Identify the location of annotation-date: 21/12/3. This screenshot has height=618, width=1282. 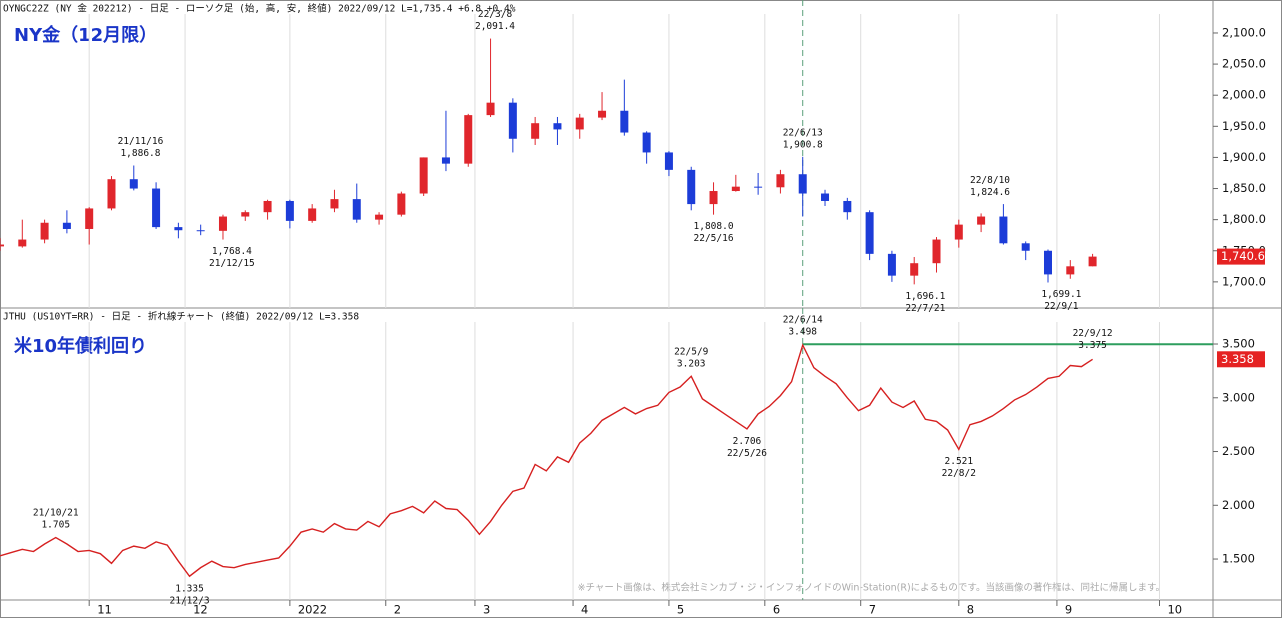
(190, 600).